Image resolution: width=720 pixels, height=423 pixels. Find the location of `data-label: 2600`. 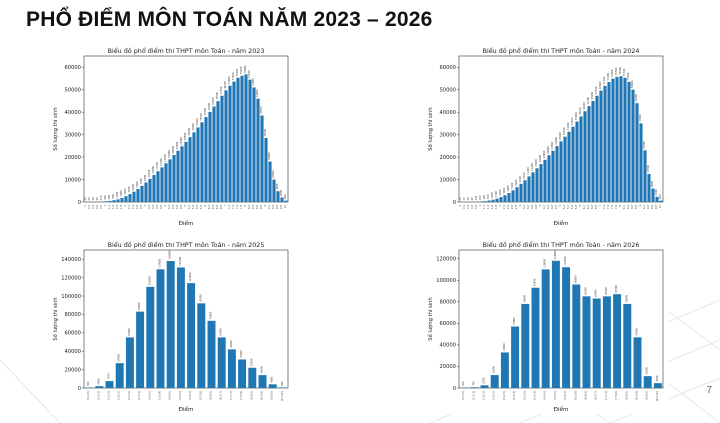

data-label: 2600 is located at coordinates (125, 191).